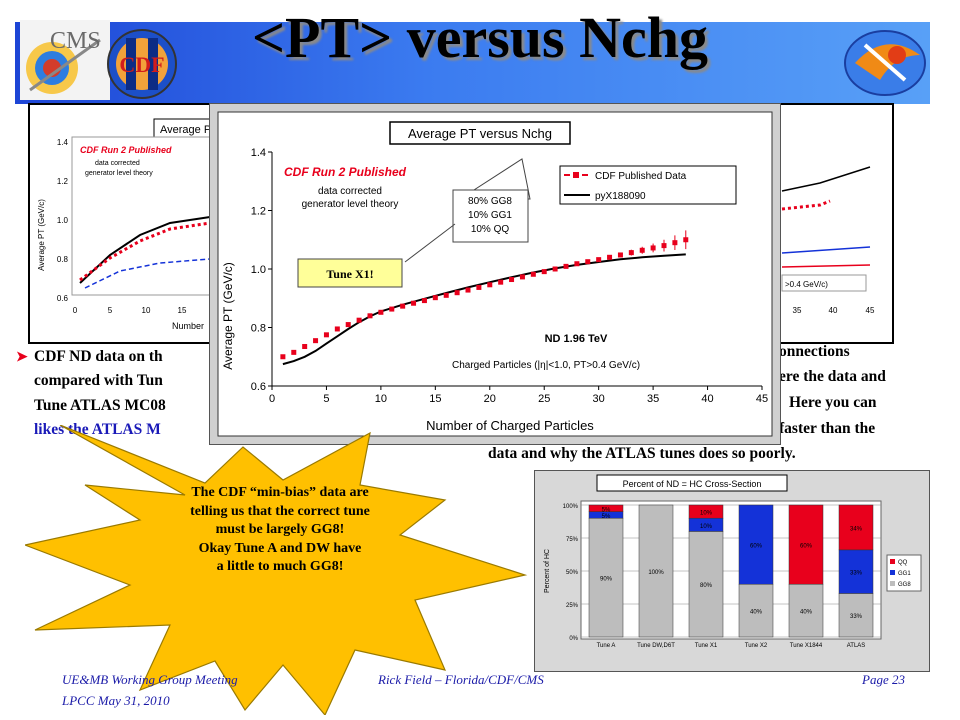  Describe the element at coordinates (146, 310) in the screenshot. I see `back-x-tick: 10` at that location.